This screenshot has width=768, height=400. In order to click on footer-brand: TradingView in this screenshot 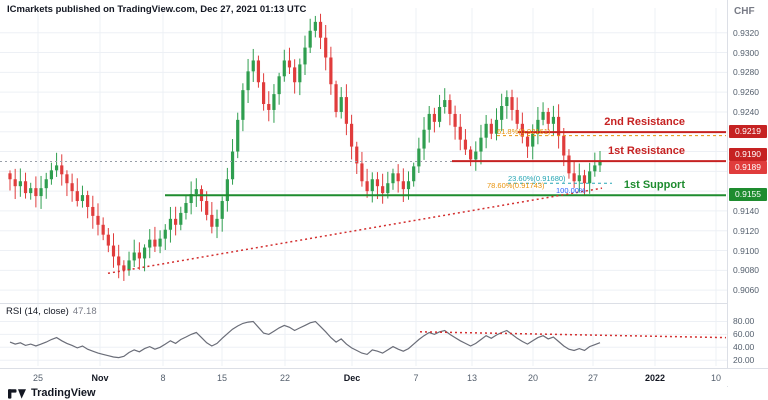, I will do `click(52, 392)`.